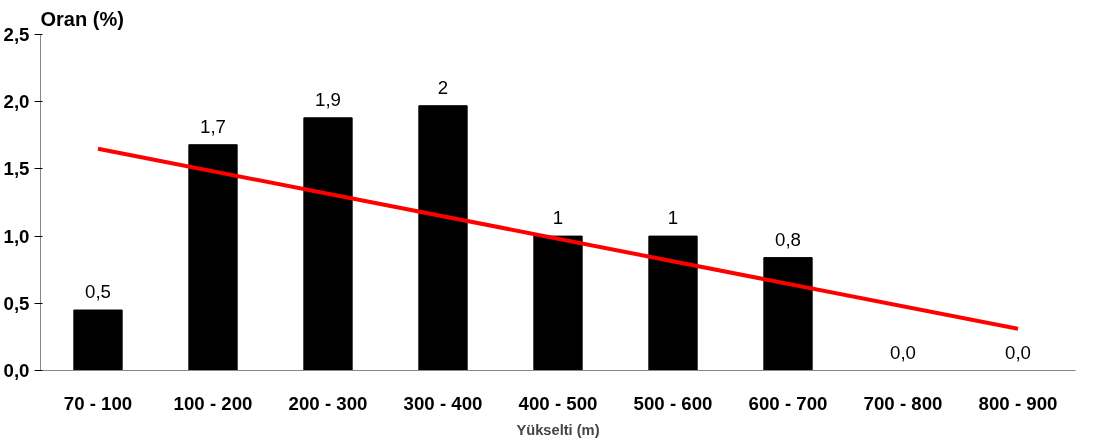 The width and height of the screenshot is (1103, 447). Describe the element at coordinates (16, 169) in the screenshot. I see `y-tick-label: 1,5` at that location.